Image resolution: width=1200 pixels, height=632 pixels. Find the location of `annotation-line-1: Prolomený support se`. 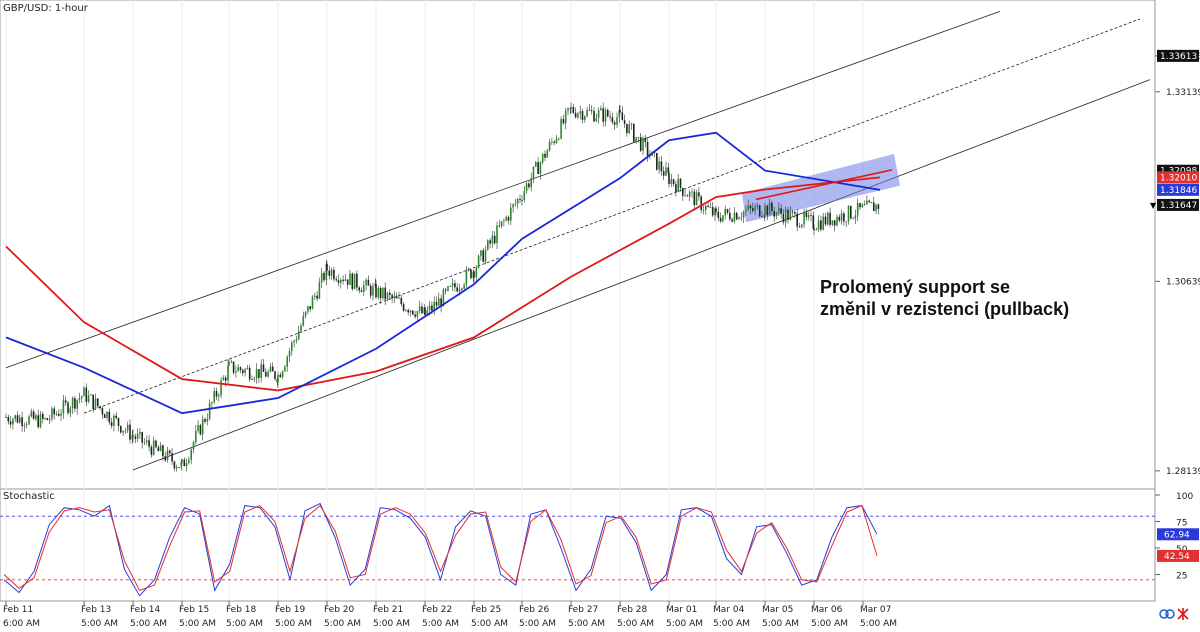

annotation-line-1: Prolomený support se is located at coordinates (915, 287).